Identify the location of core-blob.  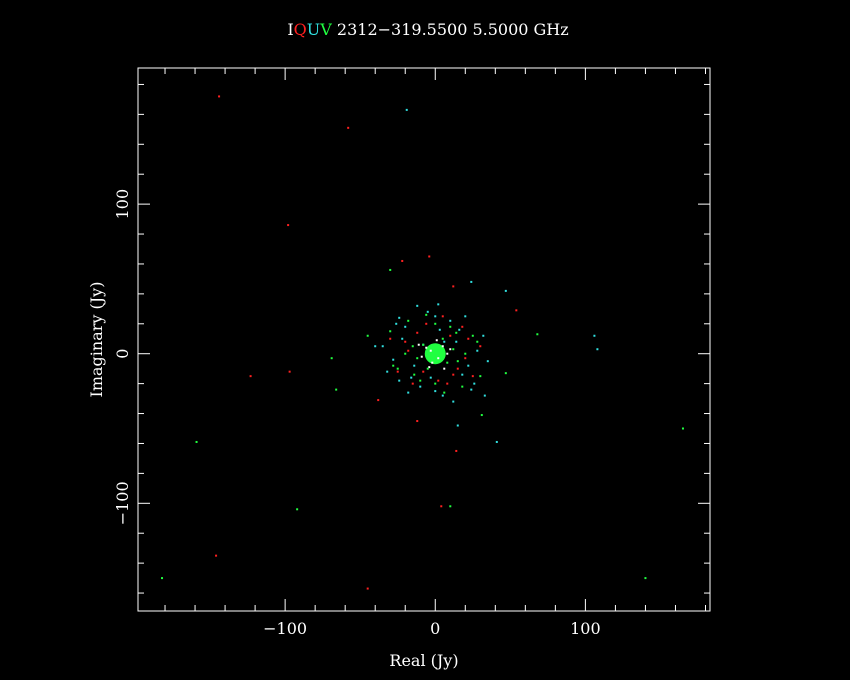
(435, 354).